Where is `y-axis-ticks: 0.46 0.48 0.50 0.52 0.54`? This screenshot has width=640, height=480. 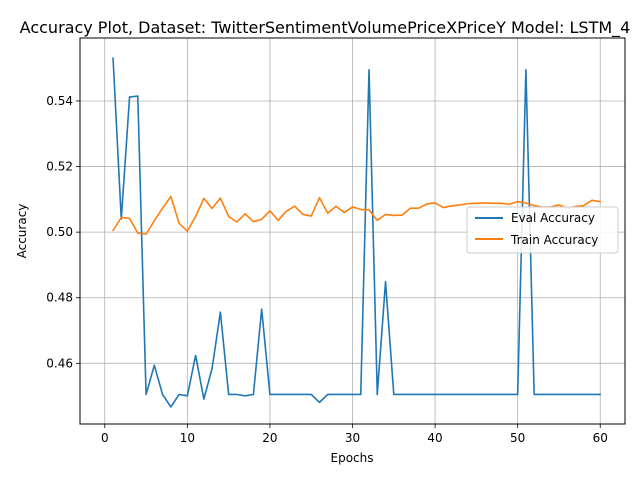
y-axis-ticks: 0.46 0.48 0.50 0.52 0.54 is located at coordinates (63, 232).